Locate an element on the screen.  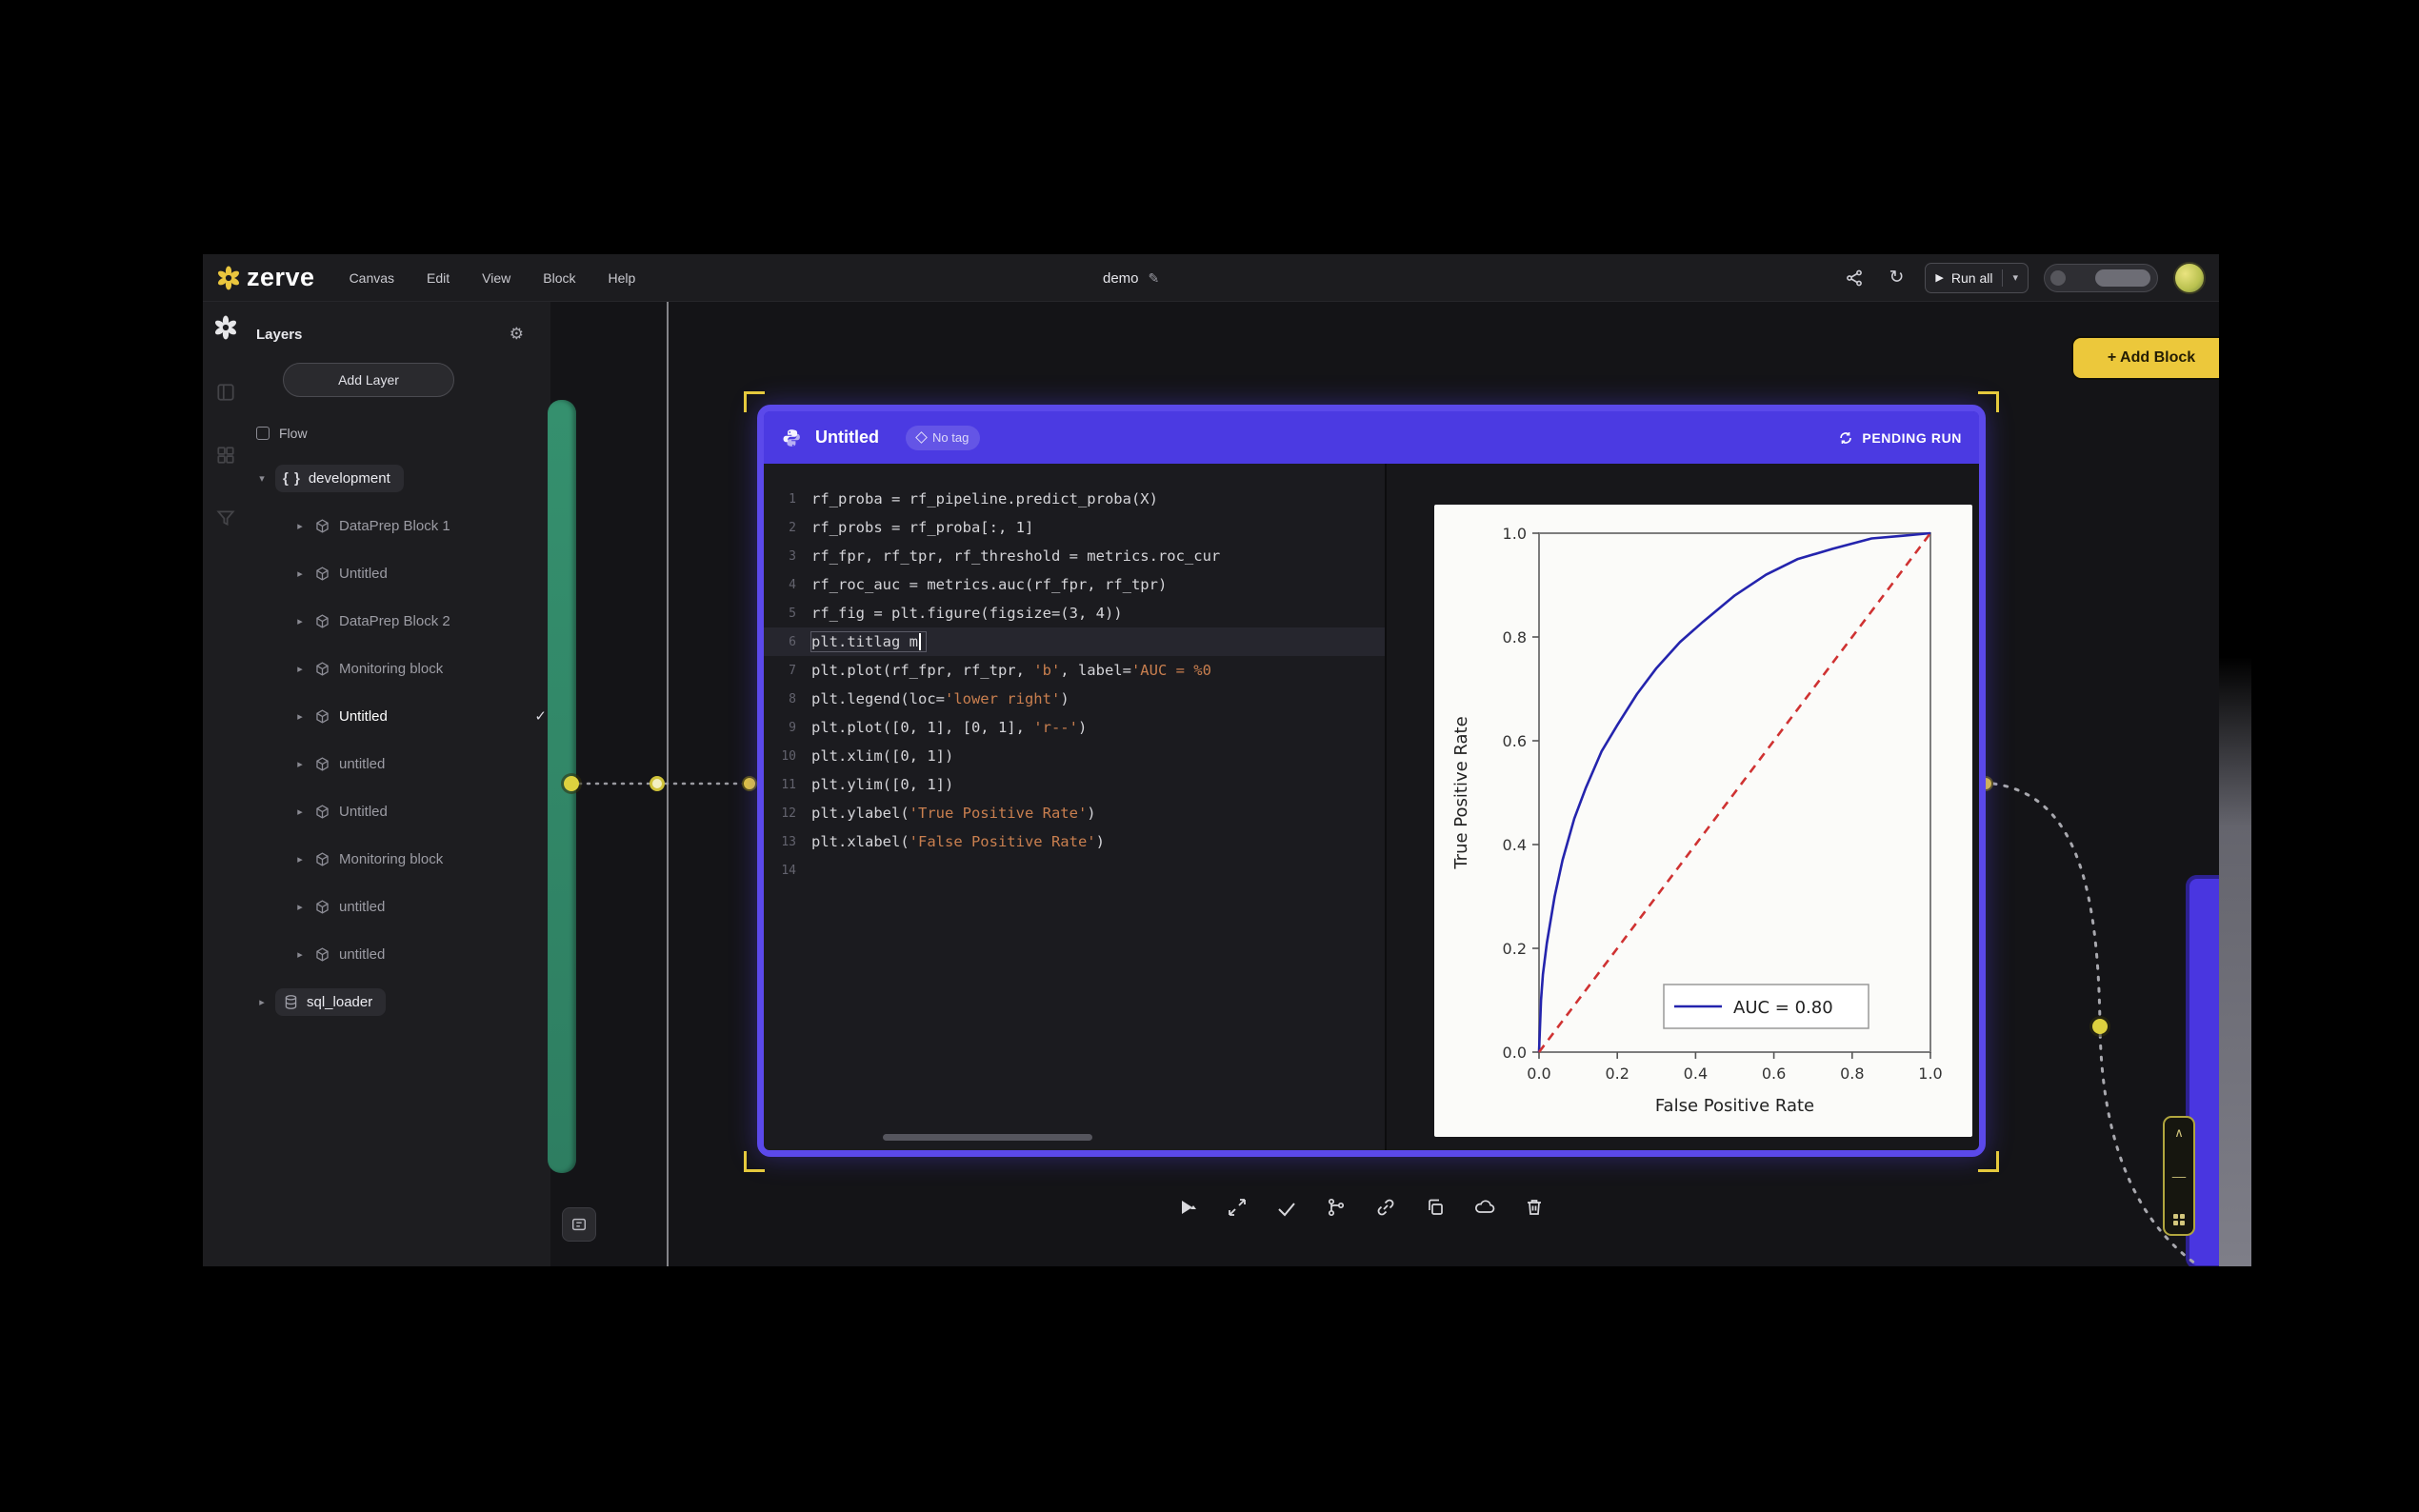
layer-item-dataprep-block-2: ▸ DataPrep Block 2 is located at coordinates (403, 621).